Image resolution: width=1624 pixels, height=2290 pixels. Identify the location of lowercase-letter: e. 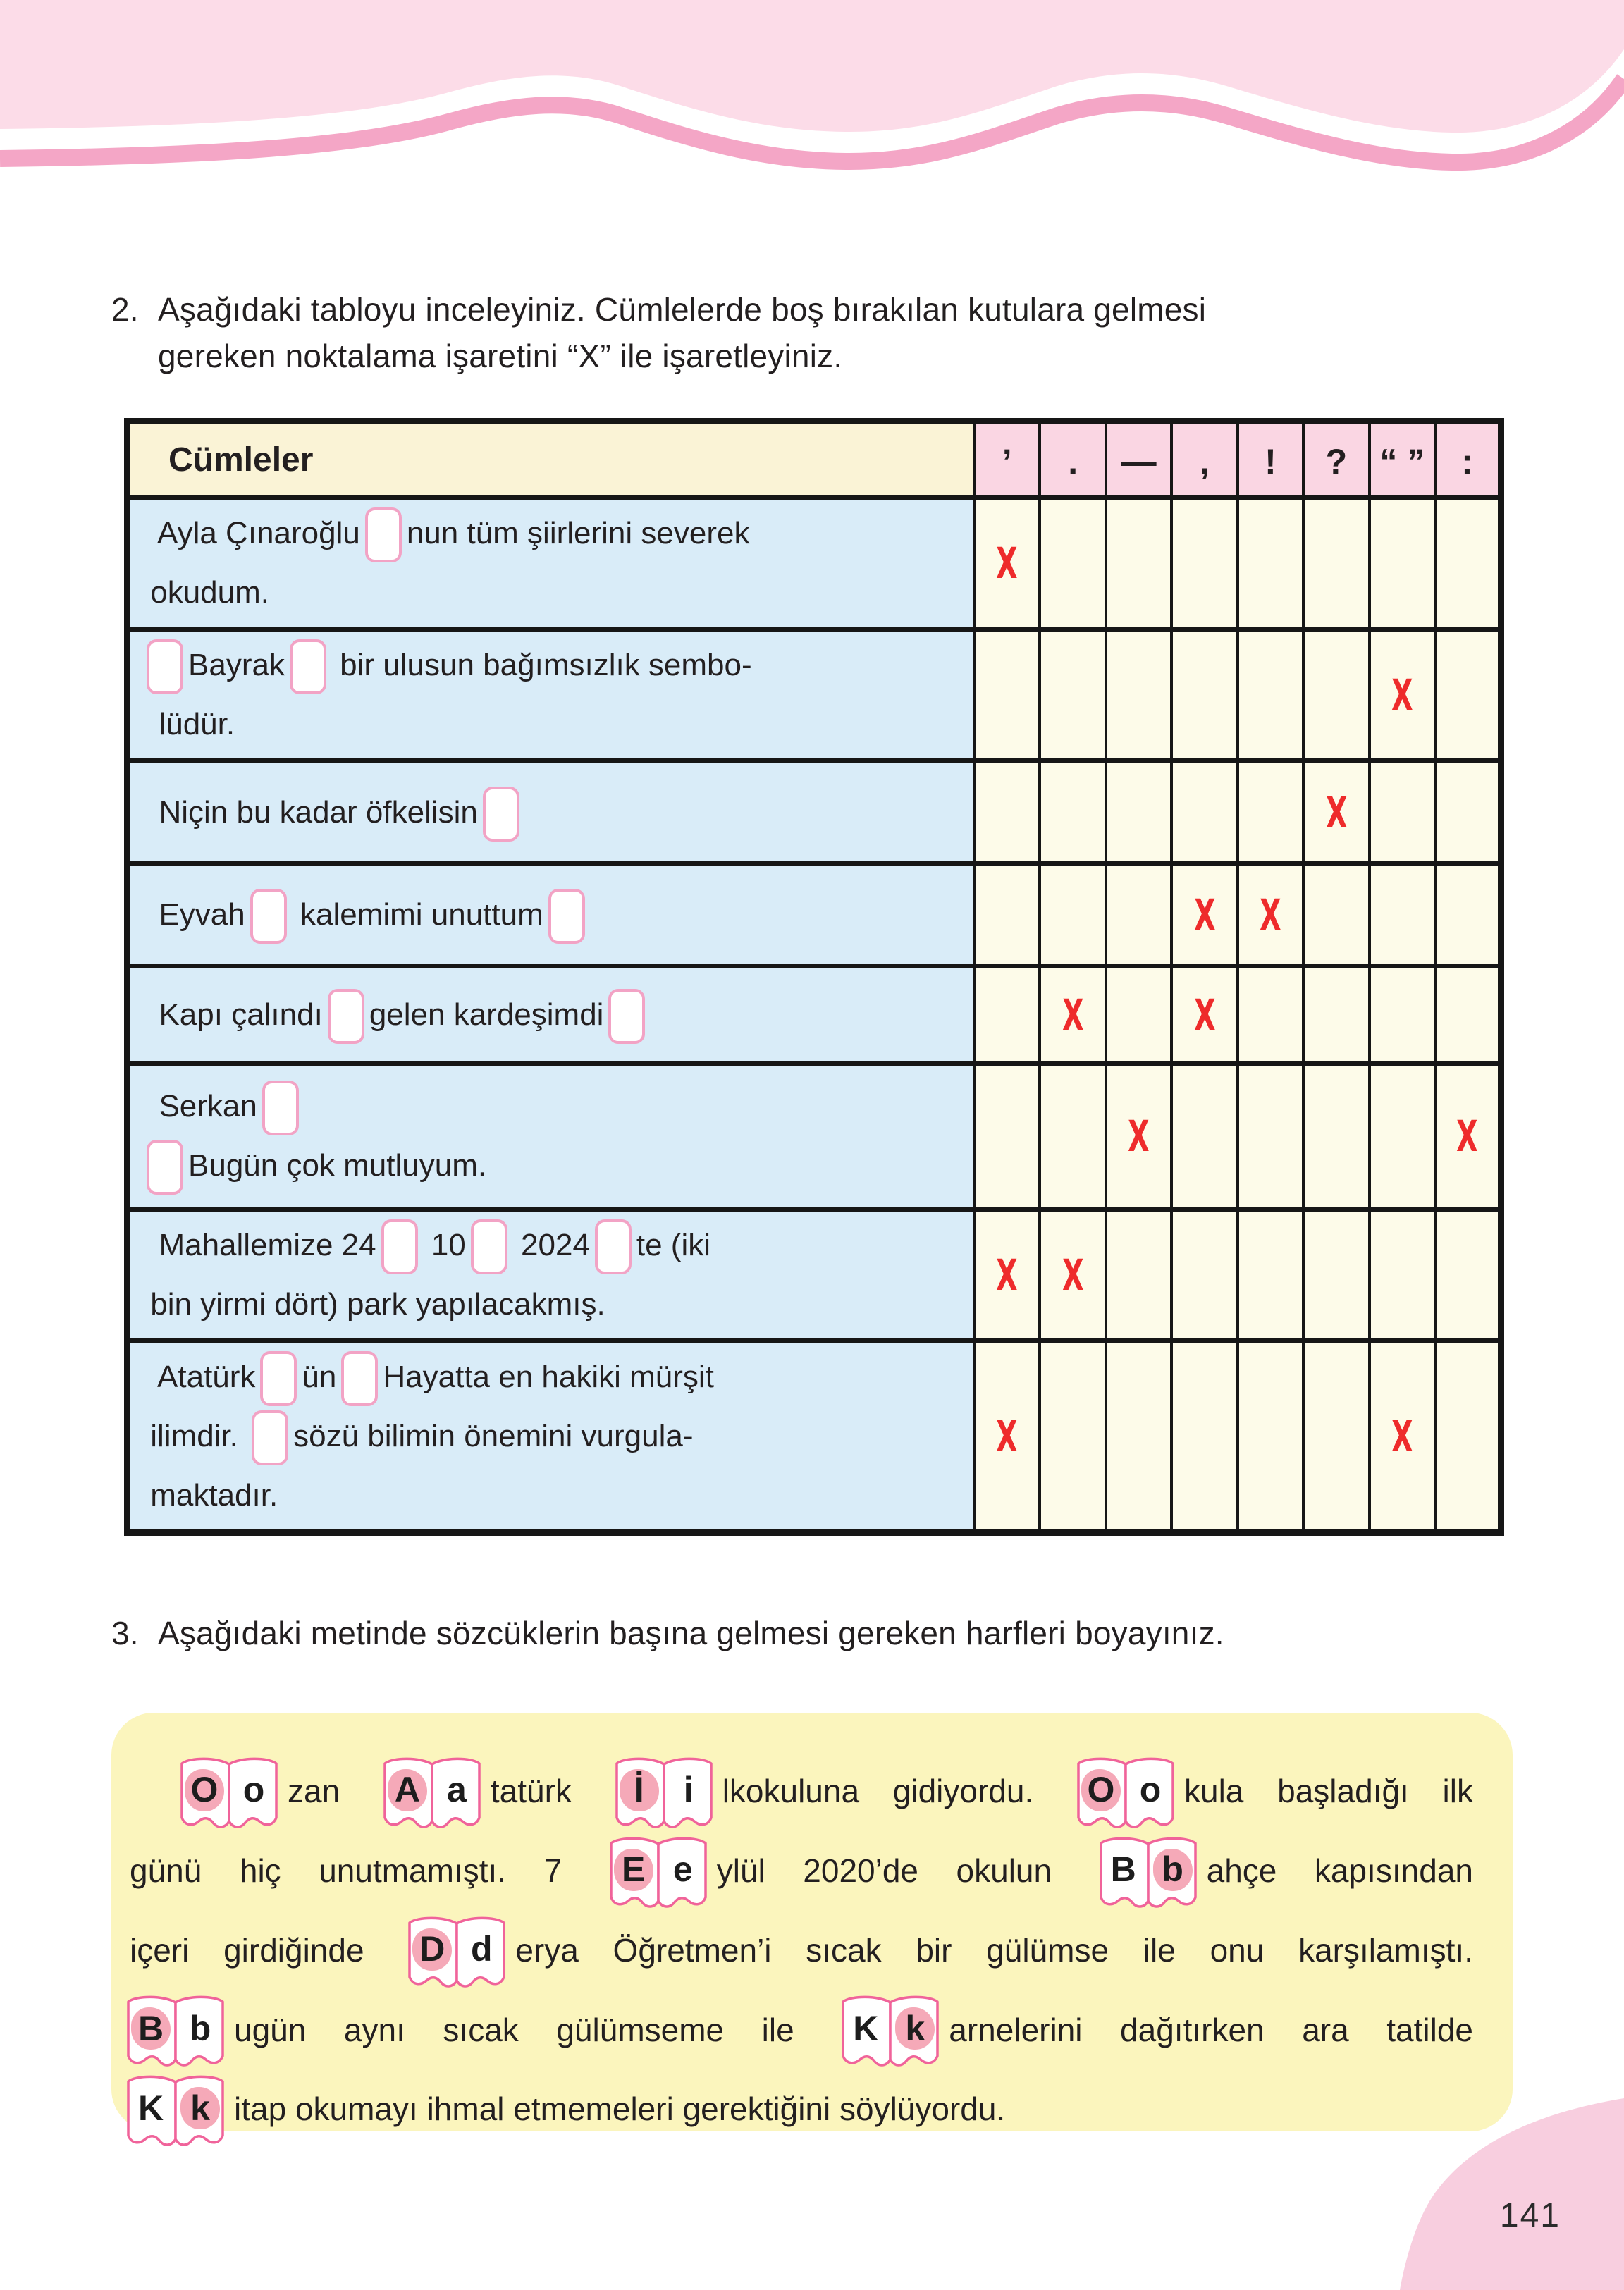
(683, 1870).